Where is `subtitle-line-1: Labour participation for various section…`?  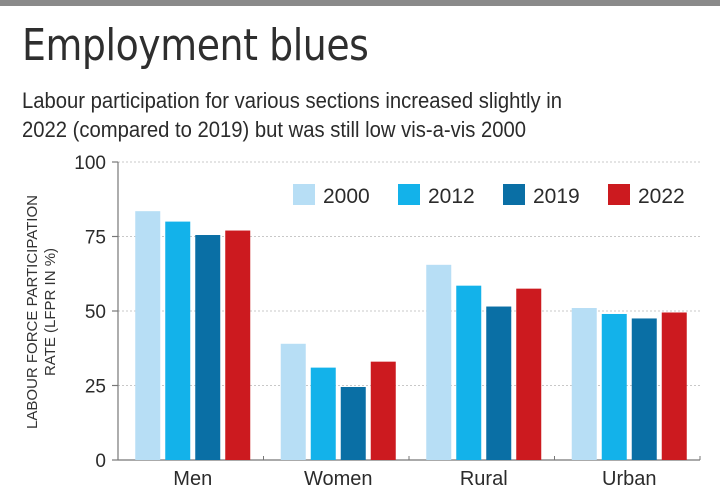 subtitle-line-1: Labour participation for various section… is located at coordinates (292, 100).